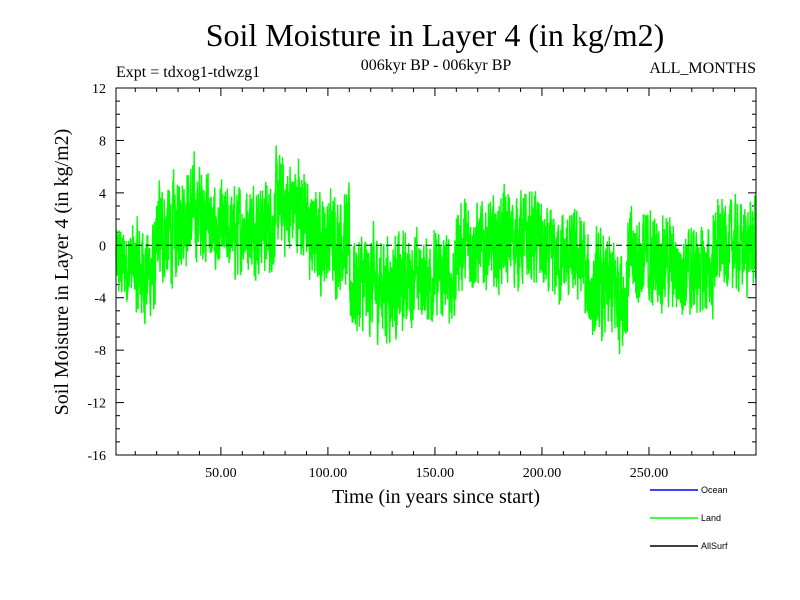 The height and width of the screenshot is (600, 800). I want to click on x-tick-label: 250.00, so click(649, 473).